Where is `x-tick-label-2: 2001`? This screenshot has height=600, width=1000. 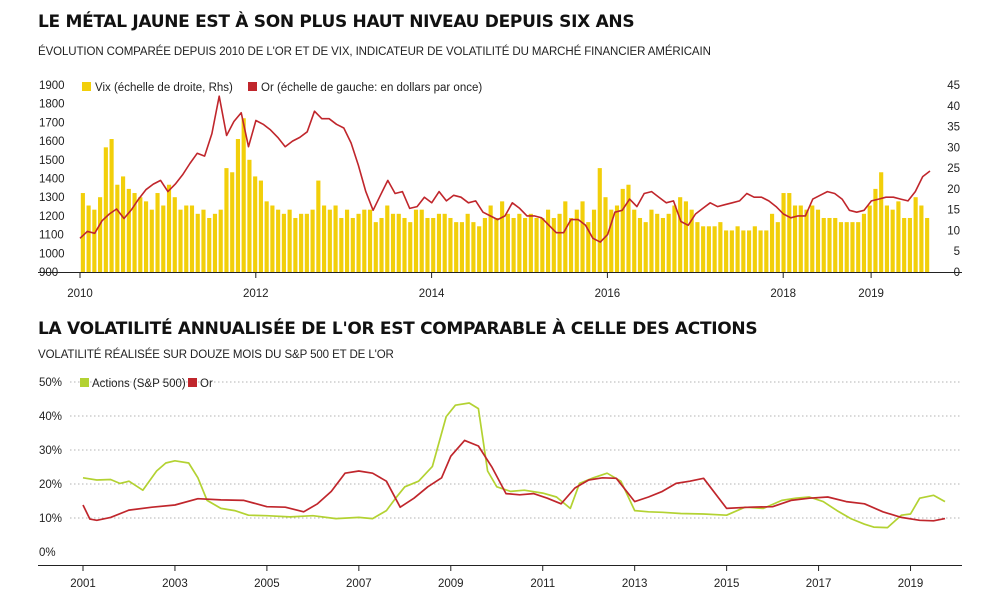 x-tick-label-2: 2001 is located at coordinates (83, 584).